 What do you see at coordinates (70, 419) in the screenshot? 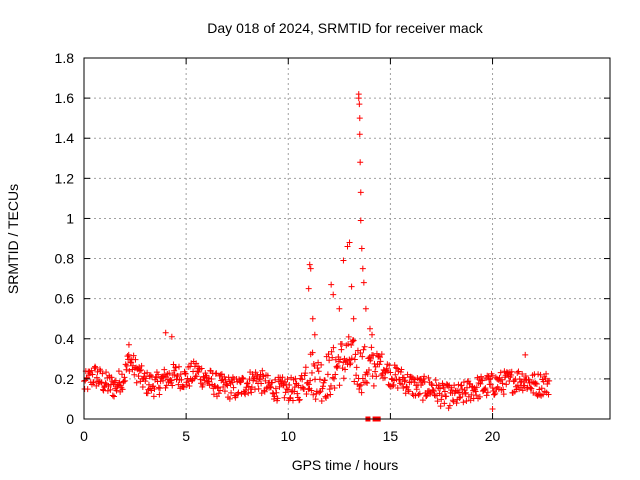
I see `y-tick-label: 0` at bounding box center [70, 419].